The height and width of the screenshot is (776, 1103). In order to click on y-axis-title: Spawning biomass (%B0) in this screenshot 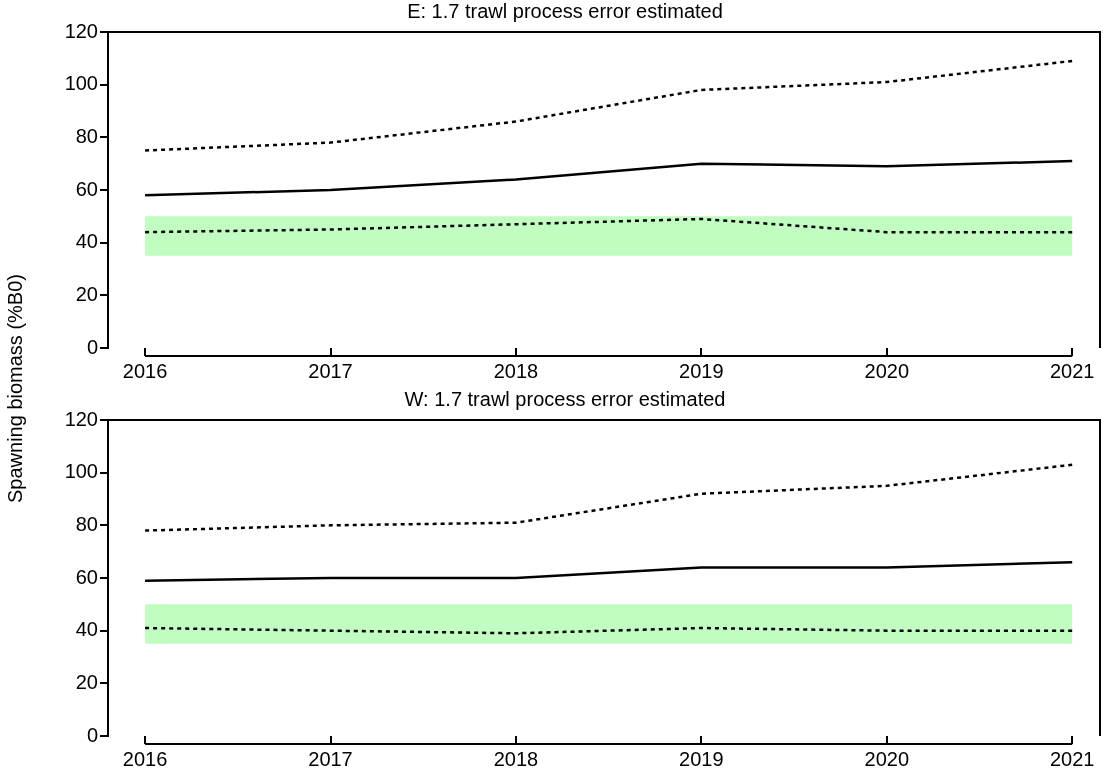, I will do `click(15, 388)`.